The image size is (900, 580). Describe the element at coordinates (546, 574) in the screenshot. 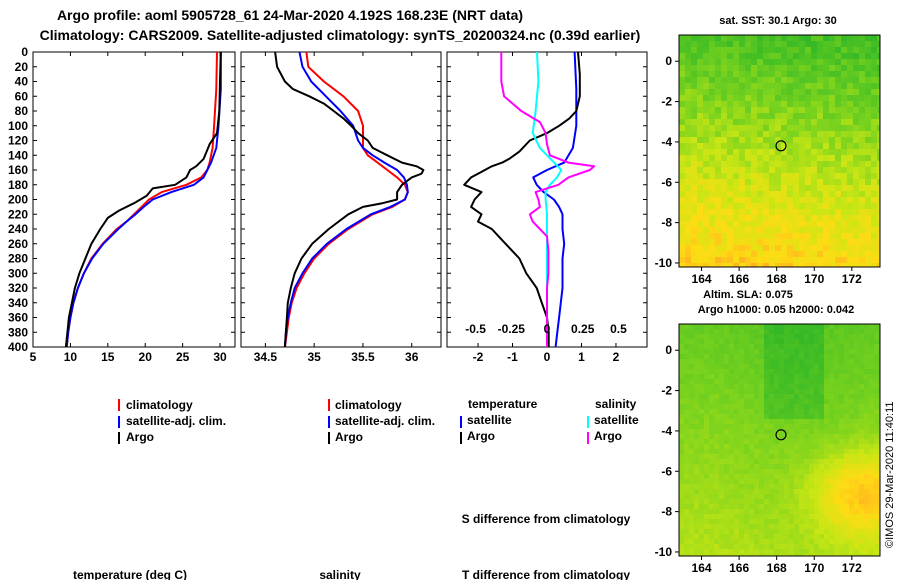

I see `tdiff-xlabel: T difference from climatology` at that location.